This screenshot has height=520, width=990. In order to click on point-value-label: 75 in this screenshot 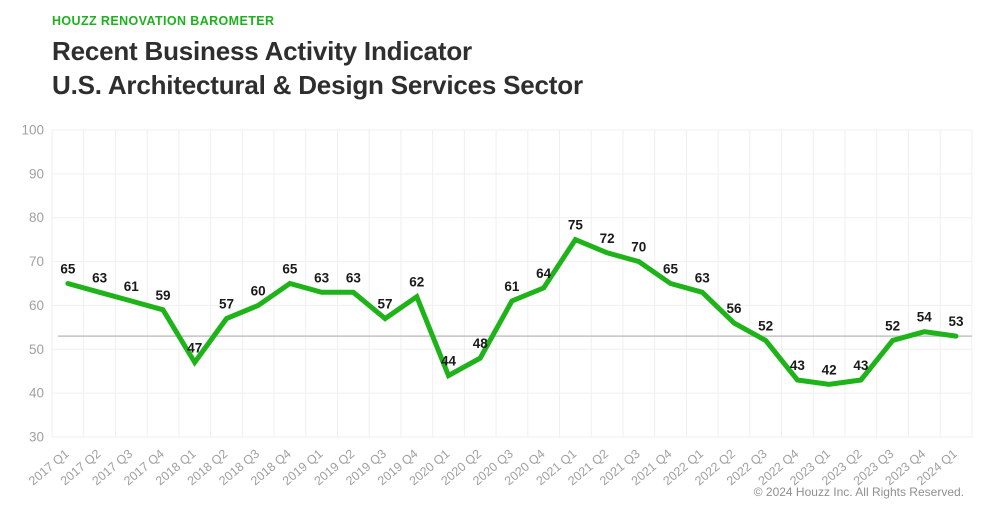, I will do `click(576, 225)`.